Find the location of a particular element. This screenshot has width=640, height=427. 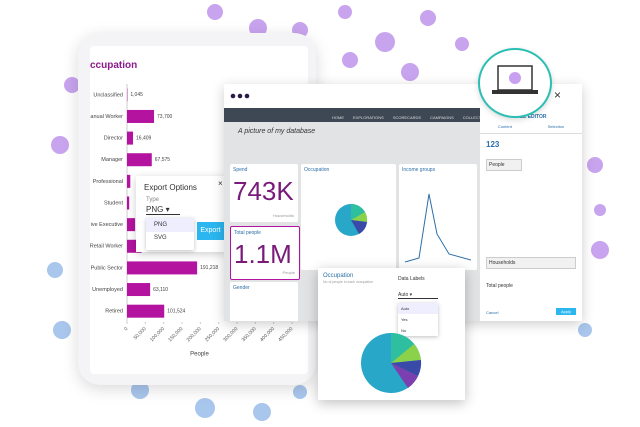

apply-button: Apply is located at coordinates (566, 311).